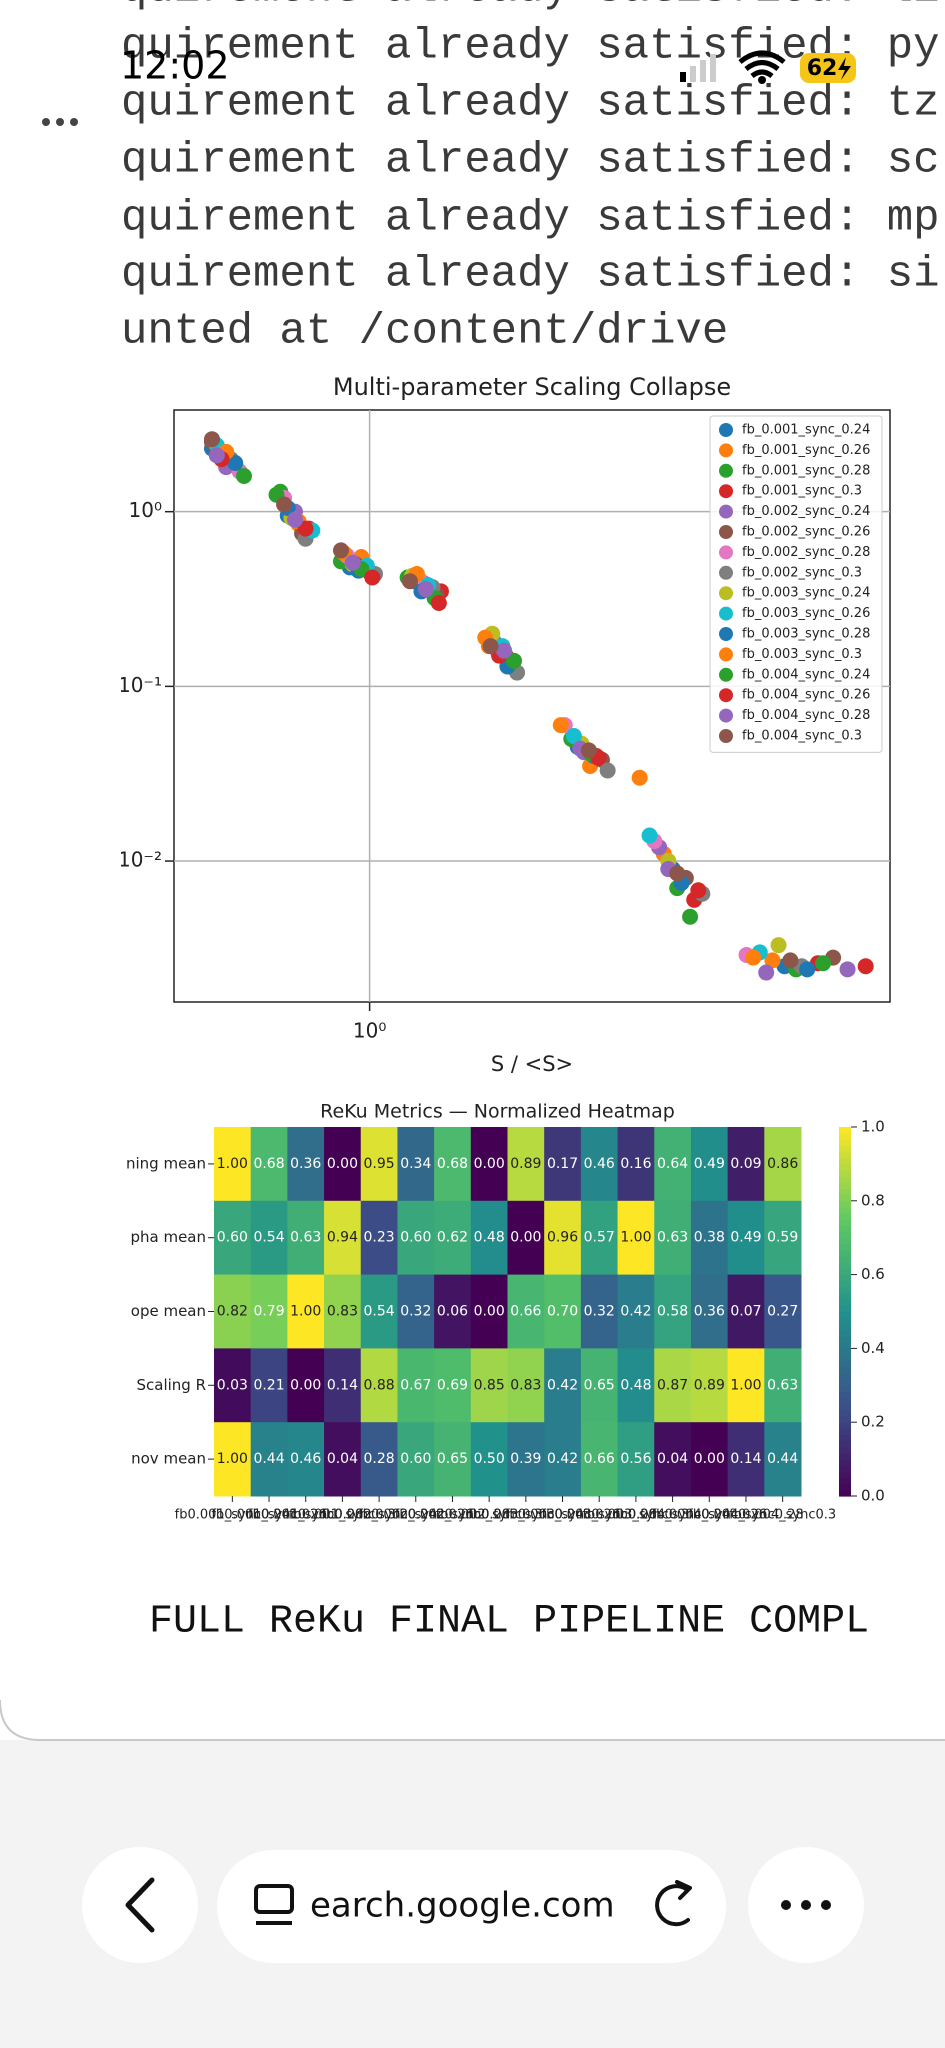  I want to click on row-label: Scaling R, so click(171, 1385).